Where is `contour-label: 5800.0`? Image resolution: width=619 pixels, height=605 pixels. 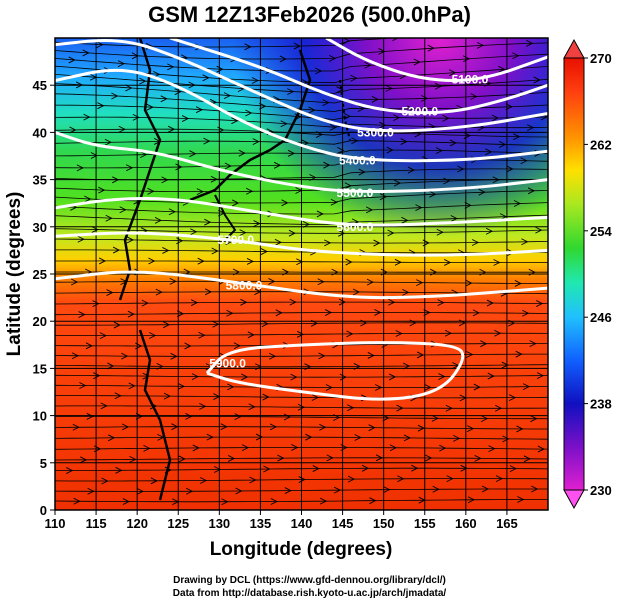
contour-label: 5800.0 is located at coordinates (244, 285).